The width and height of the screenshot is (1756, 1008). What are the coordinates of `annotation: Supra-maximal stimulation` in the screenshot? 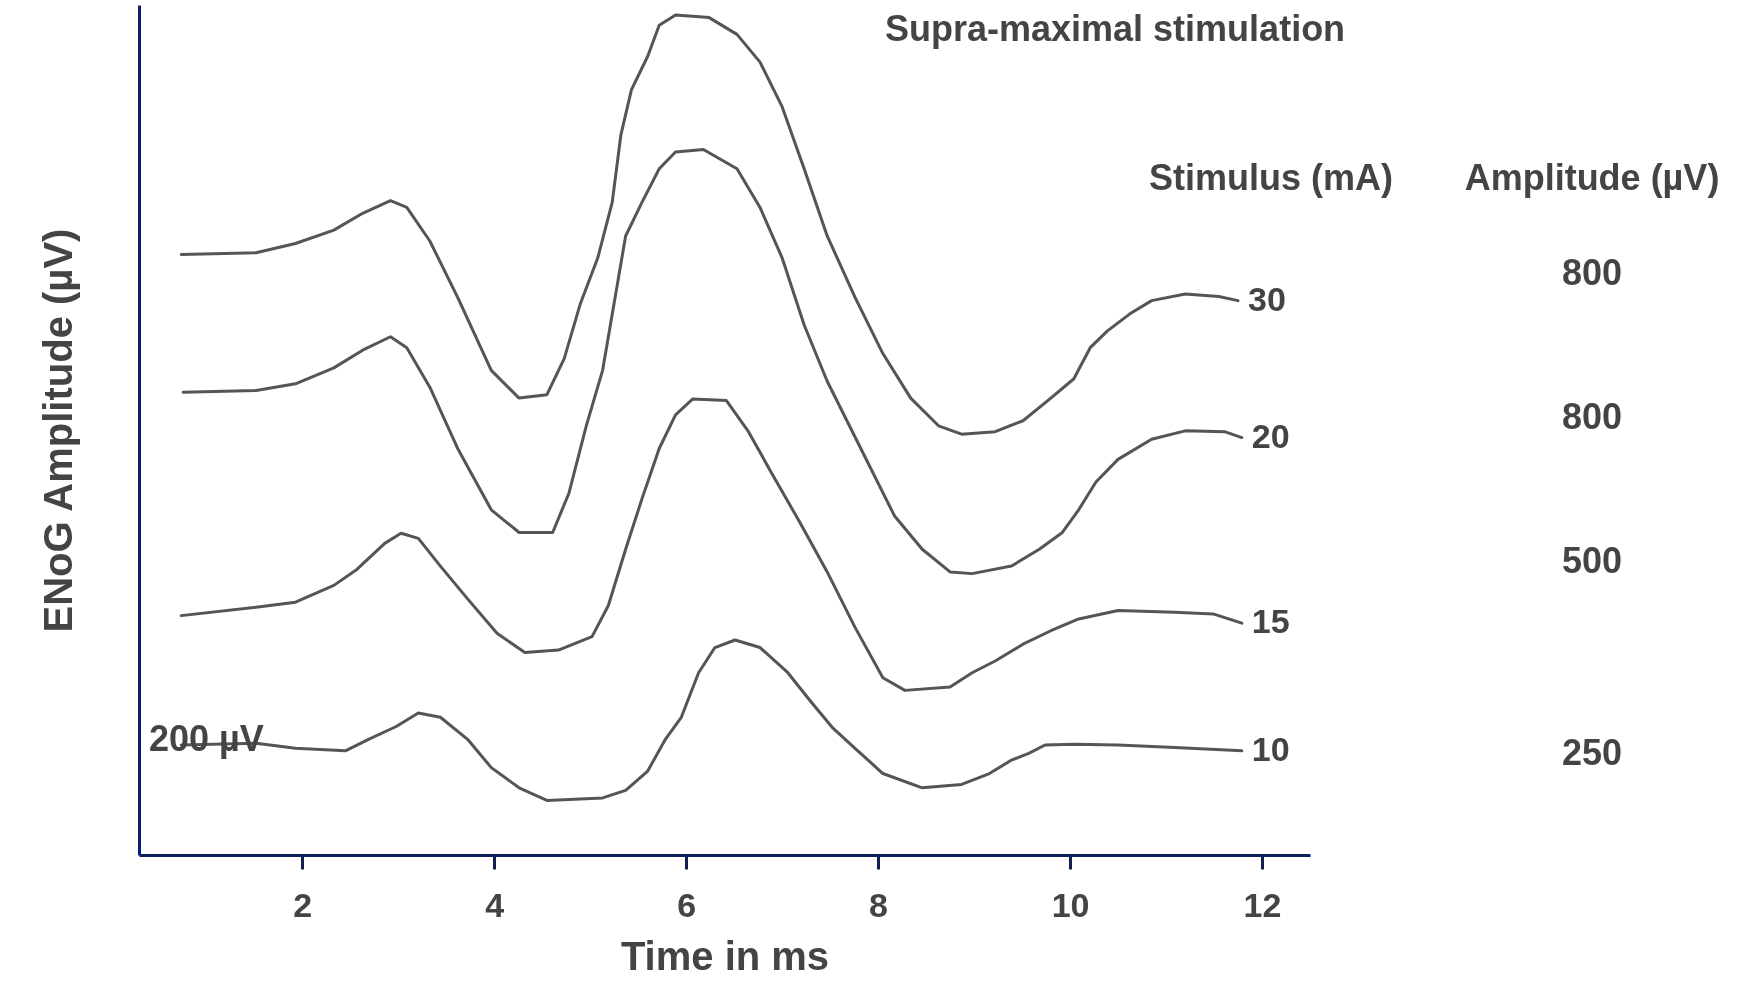 It's located at (1115, 28).